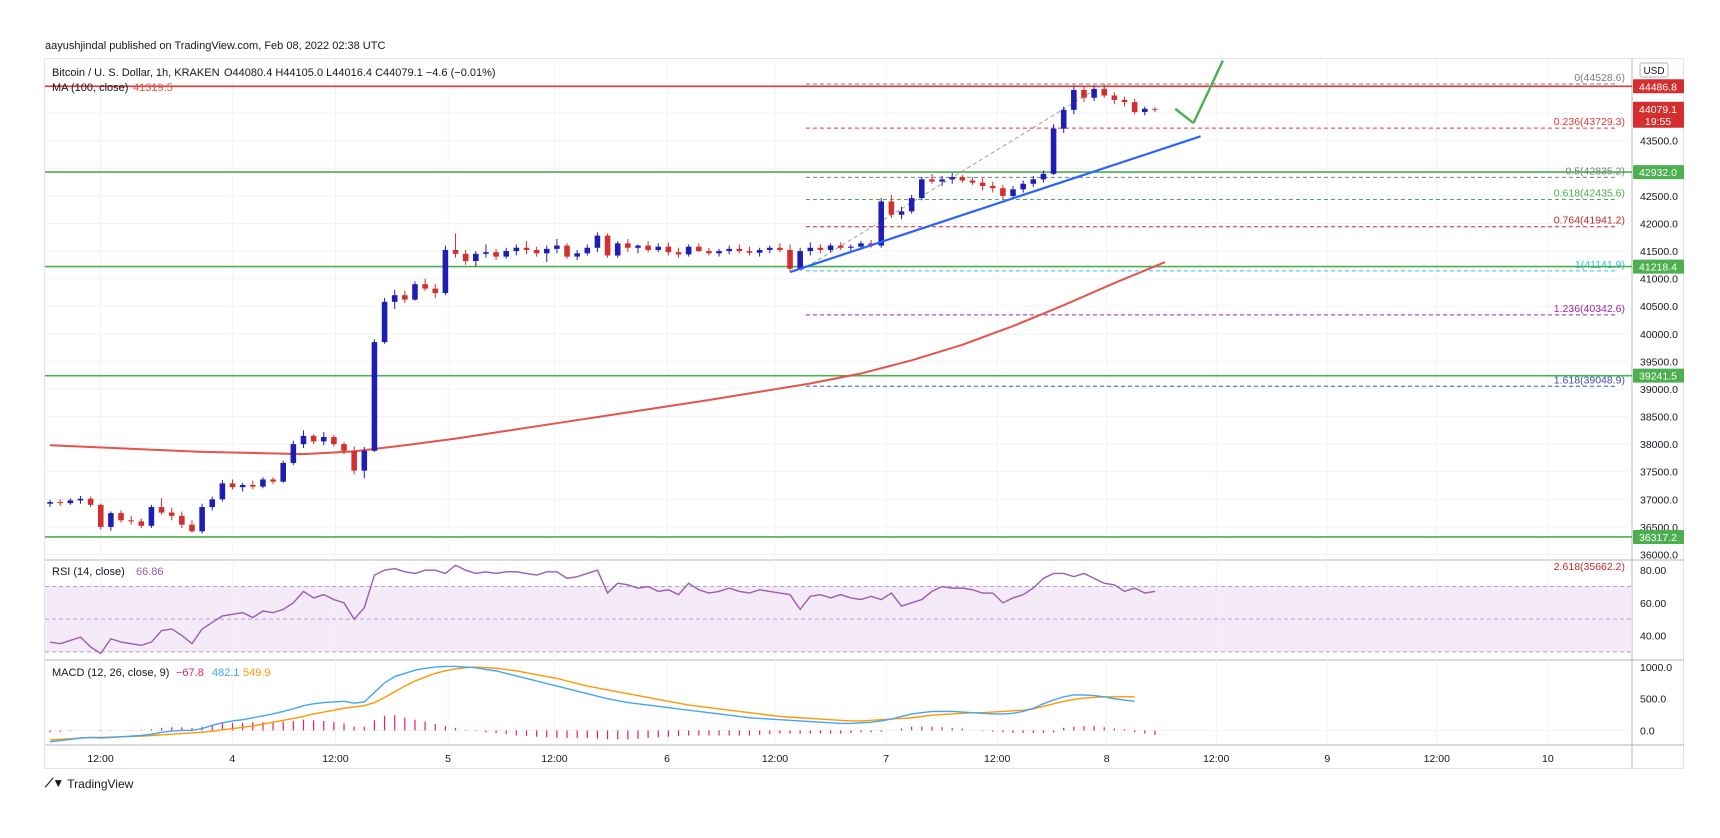  Describe the element at coordinates (1653, 571) in the screenshot. I see `rsi-tick-label: 80.00` at that location.